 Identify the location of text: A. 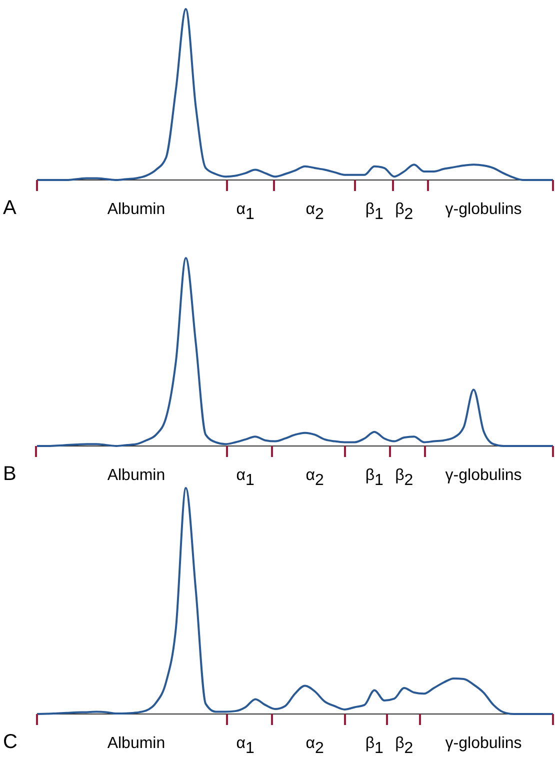
(10, 208).